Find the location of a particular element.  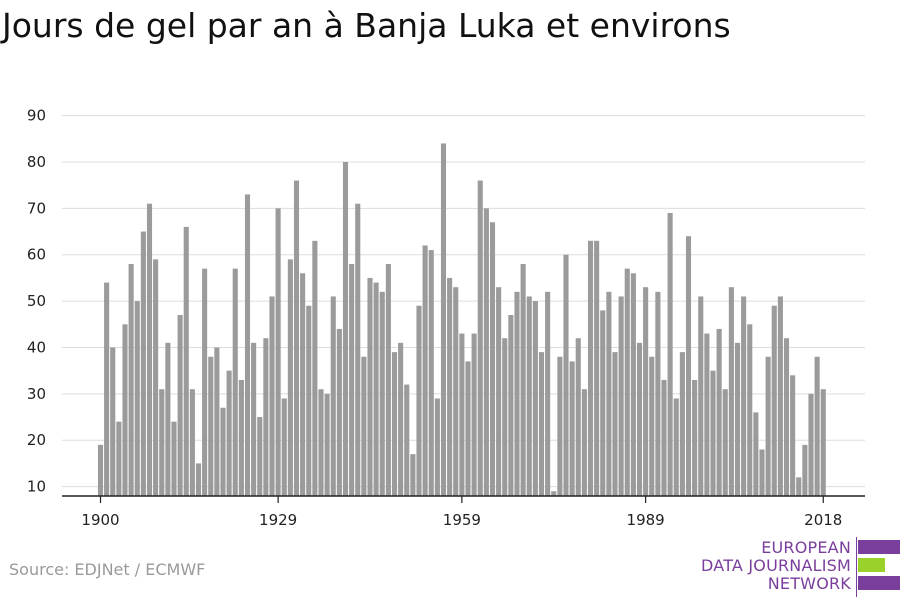

bar-1922 is located at coordinates (235, 382).